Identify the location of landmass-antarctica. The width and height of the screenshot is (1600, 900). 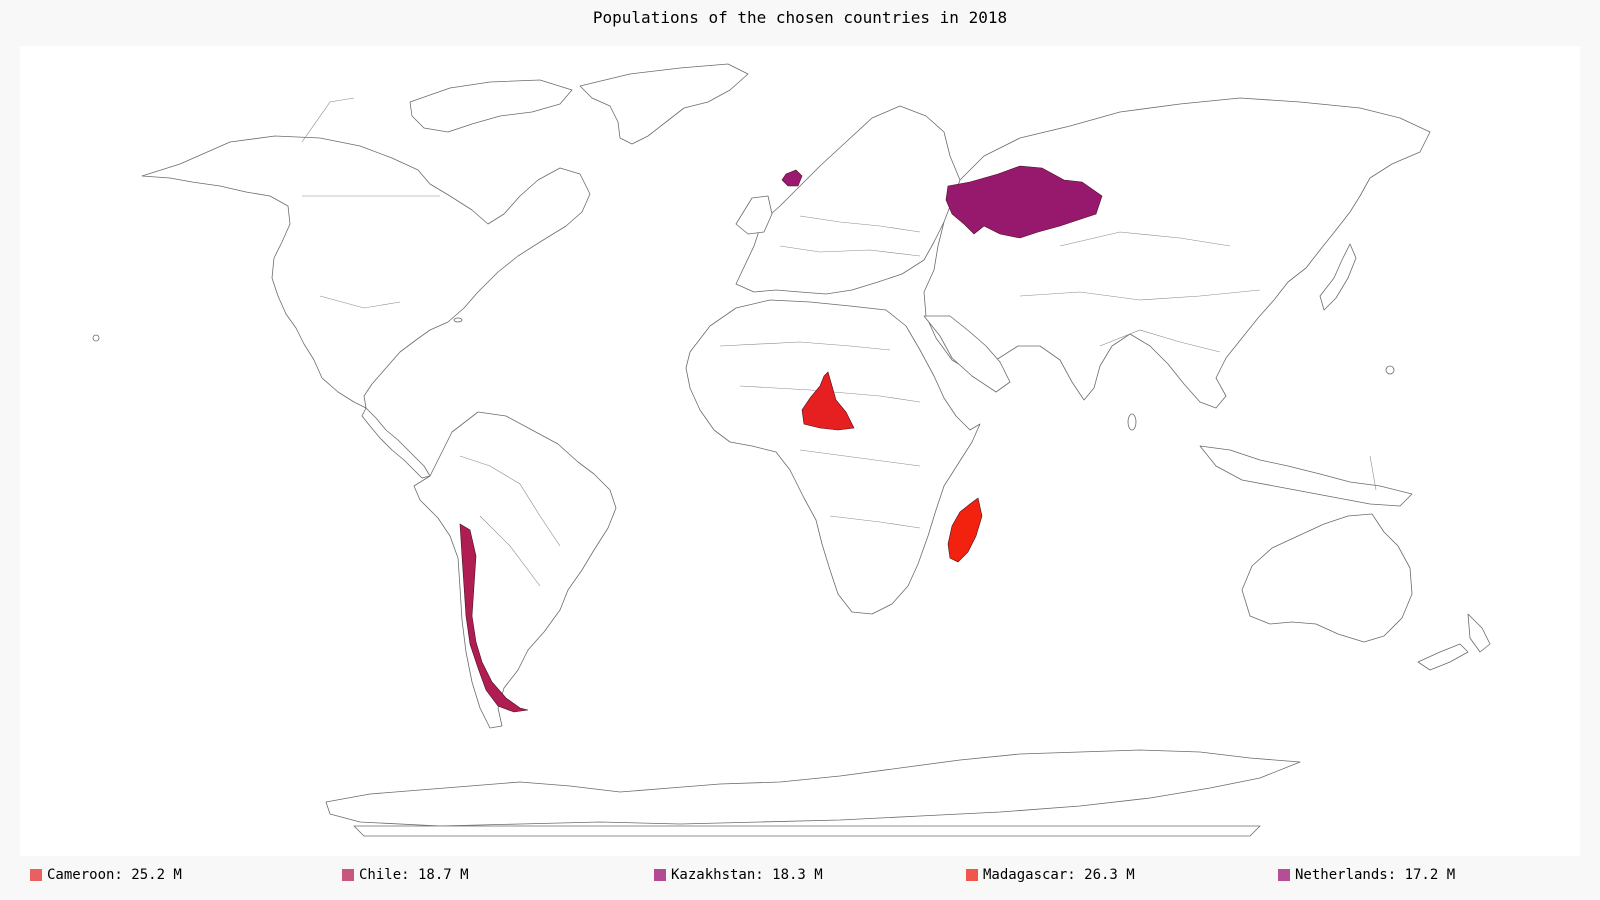
(813, 788).